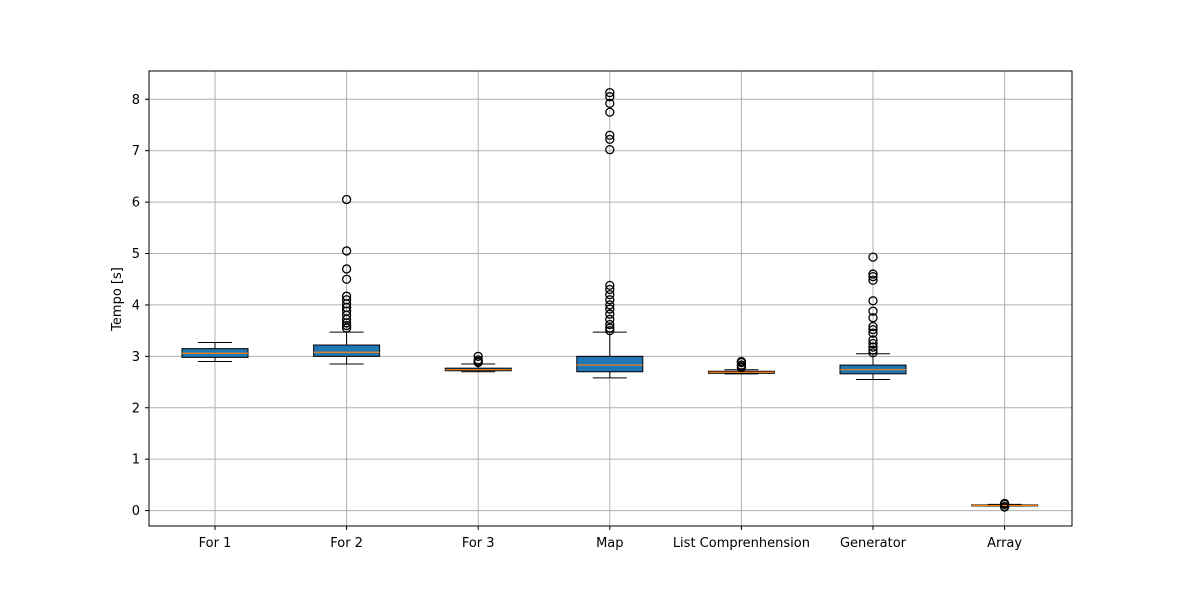  What do you see at coordinates (136, 408) in the screenshot?
I see `y-tick-label: 2` at bounding box center [136, 408].